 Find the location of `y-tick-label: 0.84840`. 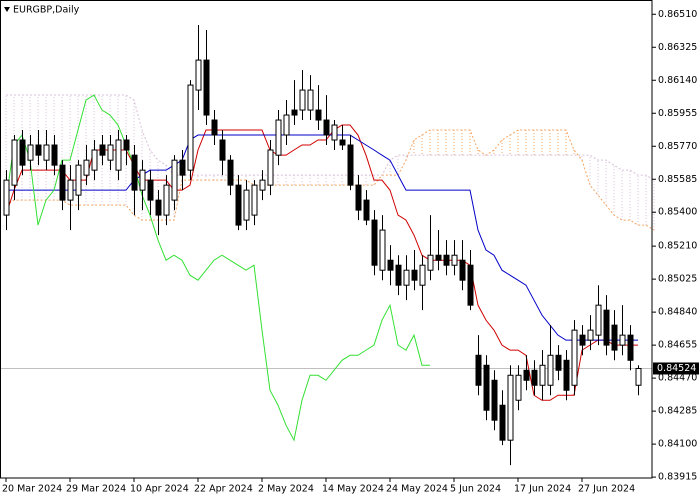

y-tick-label: 0.84840 is located at coordinates (677, 312).